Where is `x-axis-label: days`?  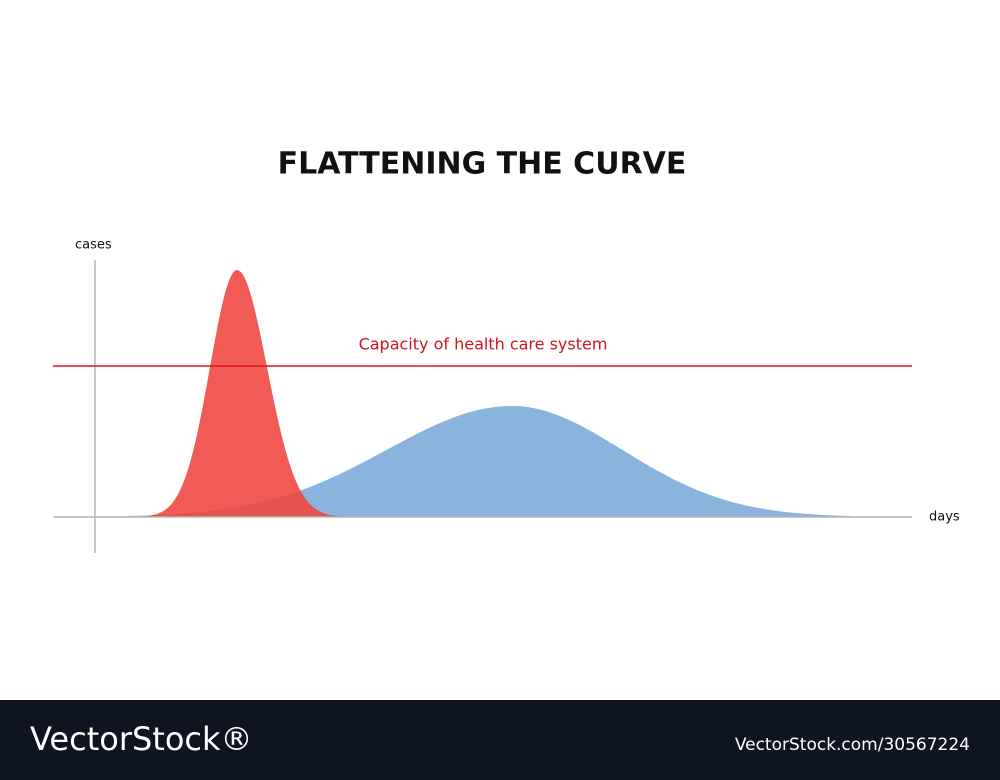
x-axis-label: days is located at coordinates (944, 517).